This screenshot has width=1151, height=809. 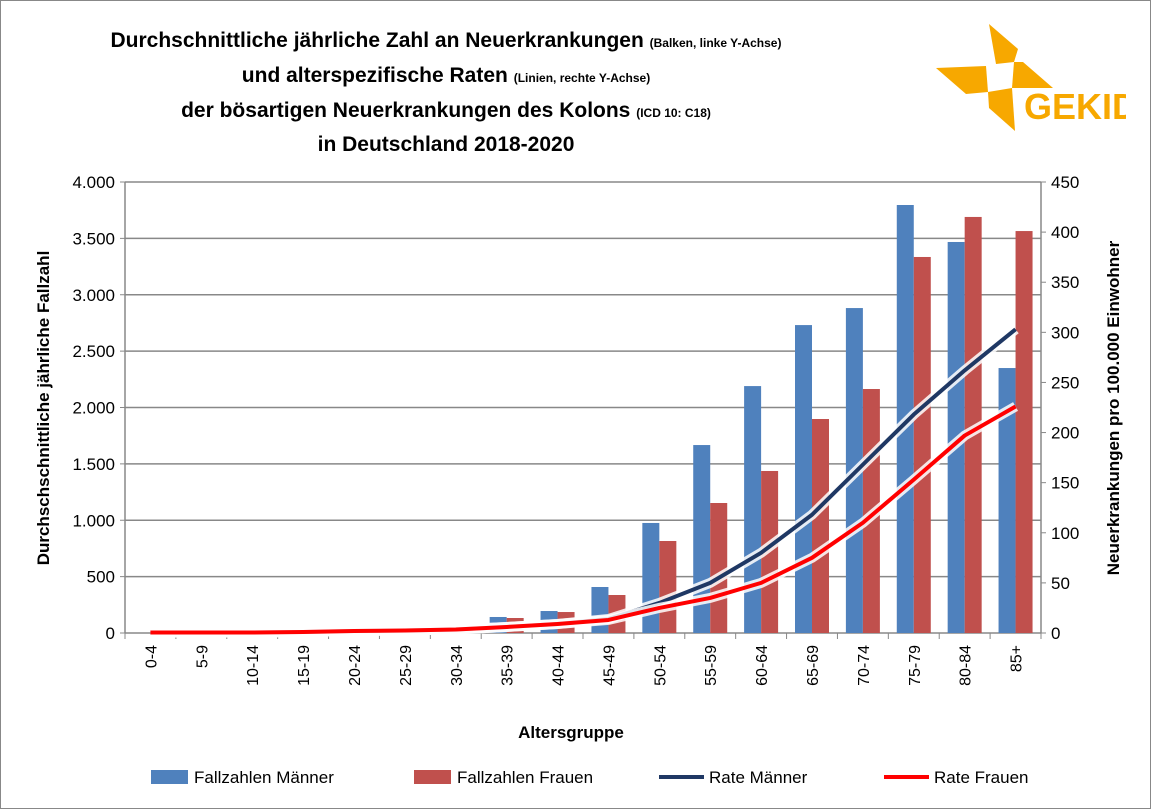 What do you see at coordinates (355, 665) in the screenshot?
I see `x-tick-label: 20-24` at bounding box center [355, 665].